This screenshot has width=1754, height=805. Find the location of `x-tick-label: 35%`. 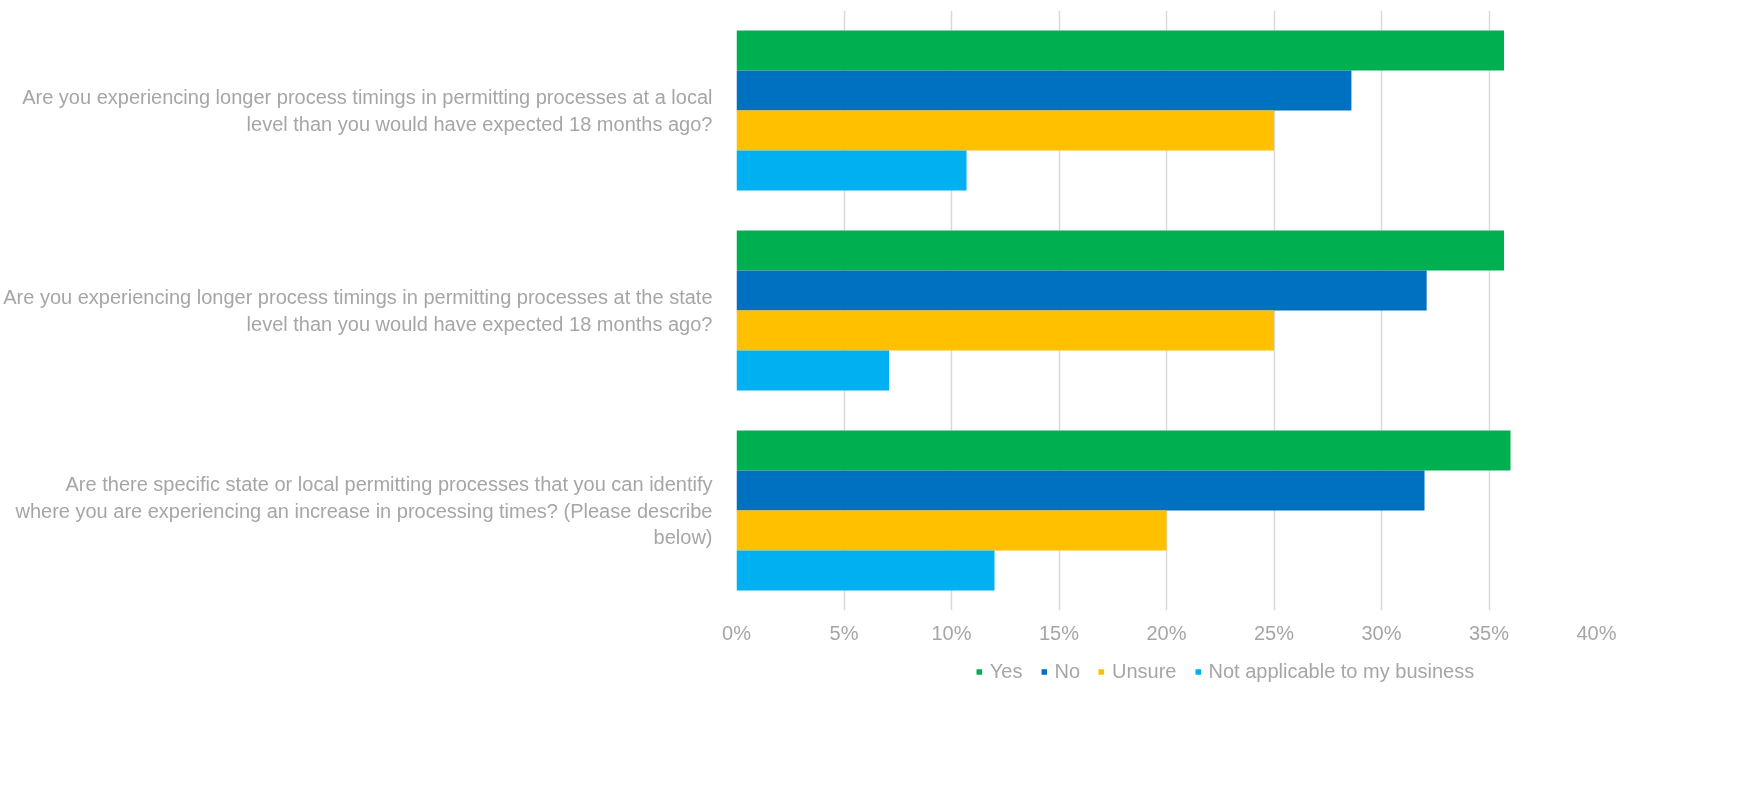

x-tick-label: 35% is located at coordinates (1489, 632).